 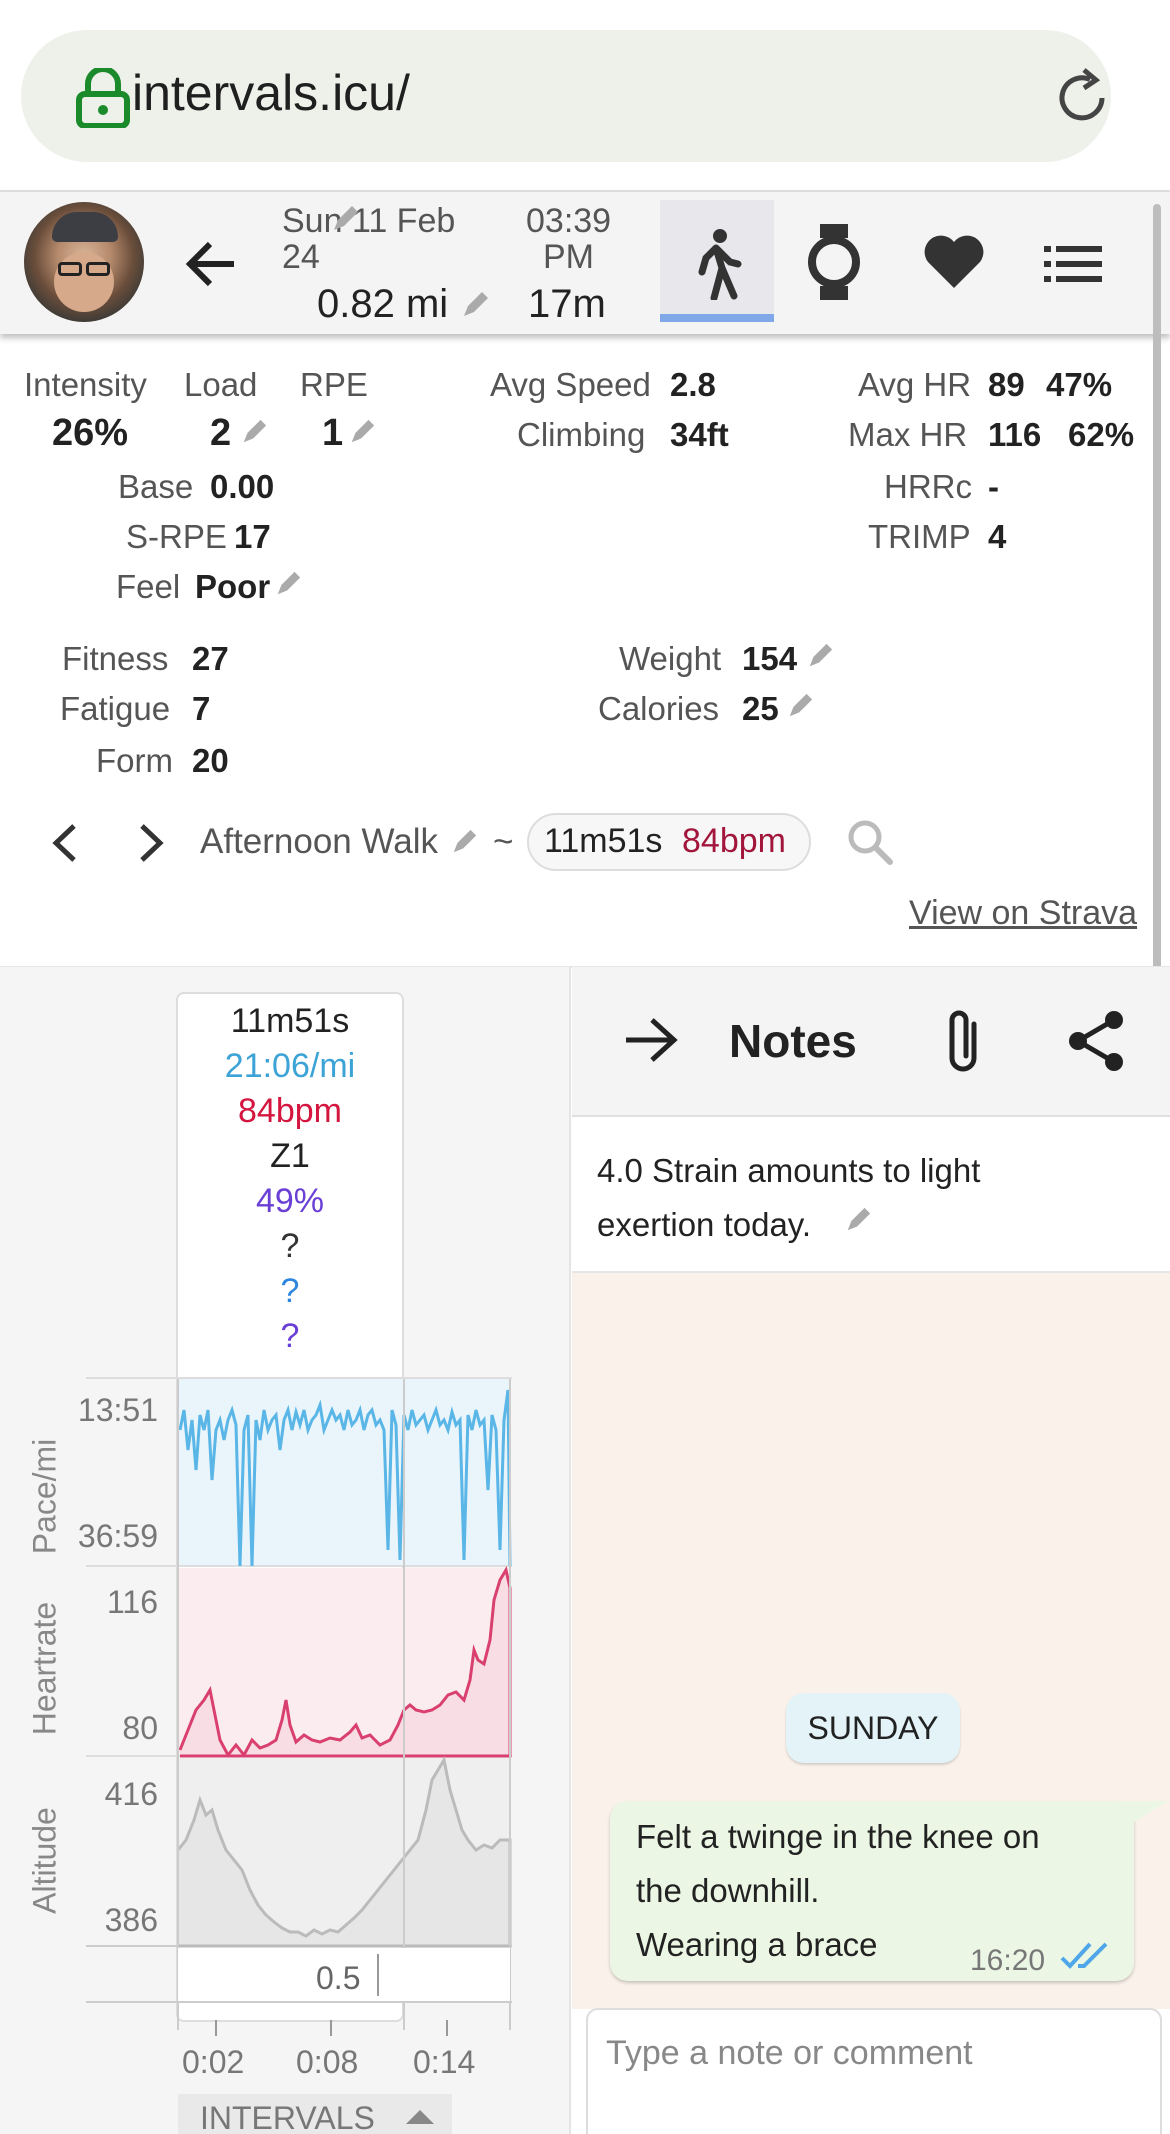 What do you see at coordinates (789, 2053) in the screenshot?
I see `comment-input: Type a note or comment` at bounding box center [789, 2053].